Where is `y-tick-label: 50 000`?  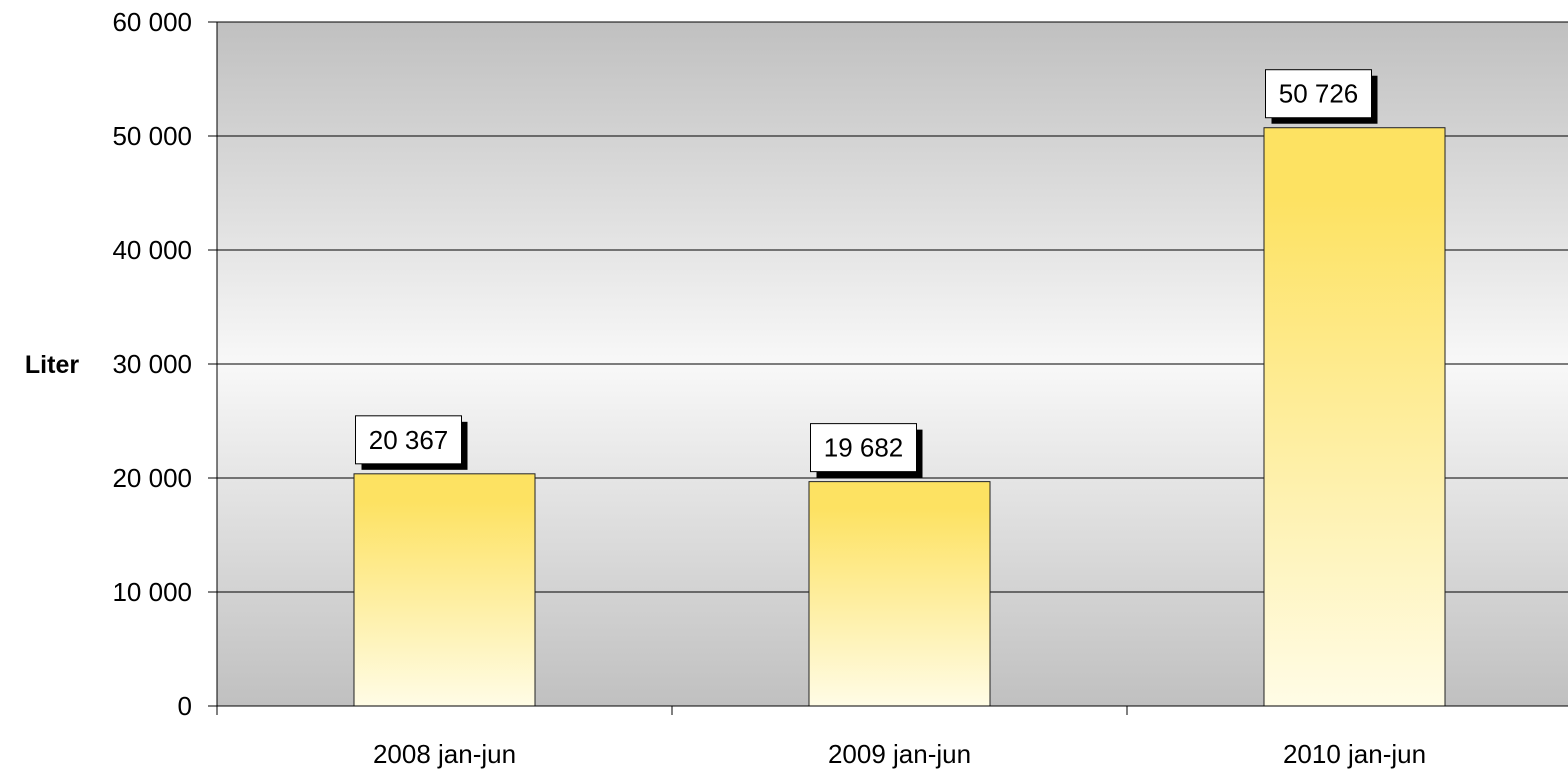 y-tick-label: 50 000 is located at coordinates (152, 136).